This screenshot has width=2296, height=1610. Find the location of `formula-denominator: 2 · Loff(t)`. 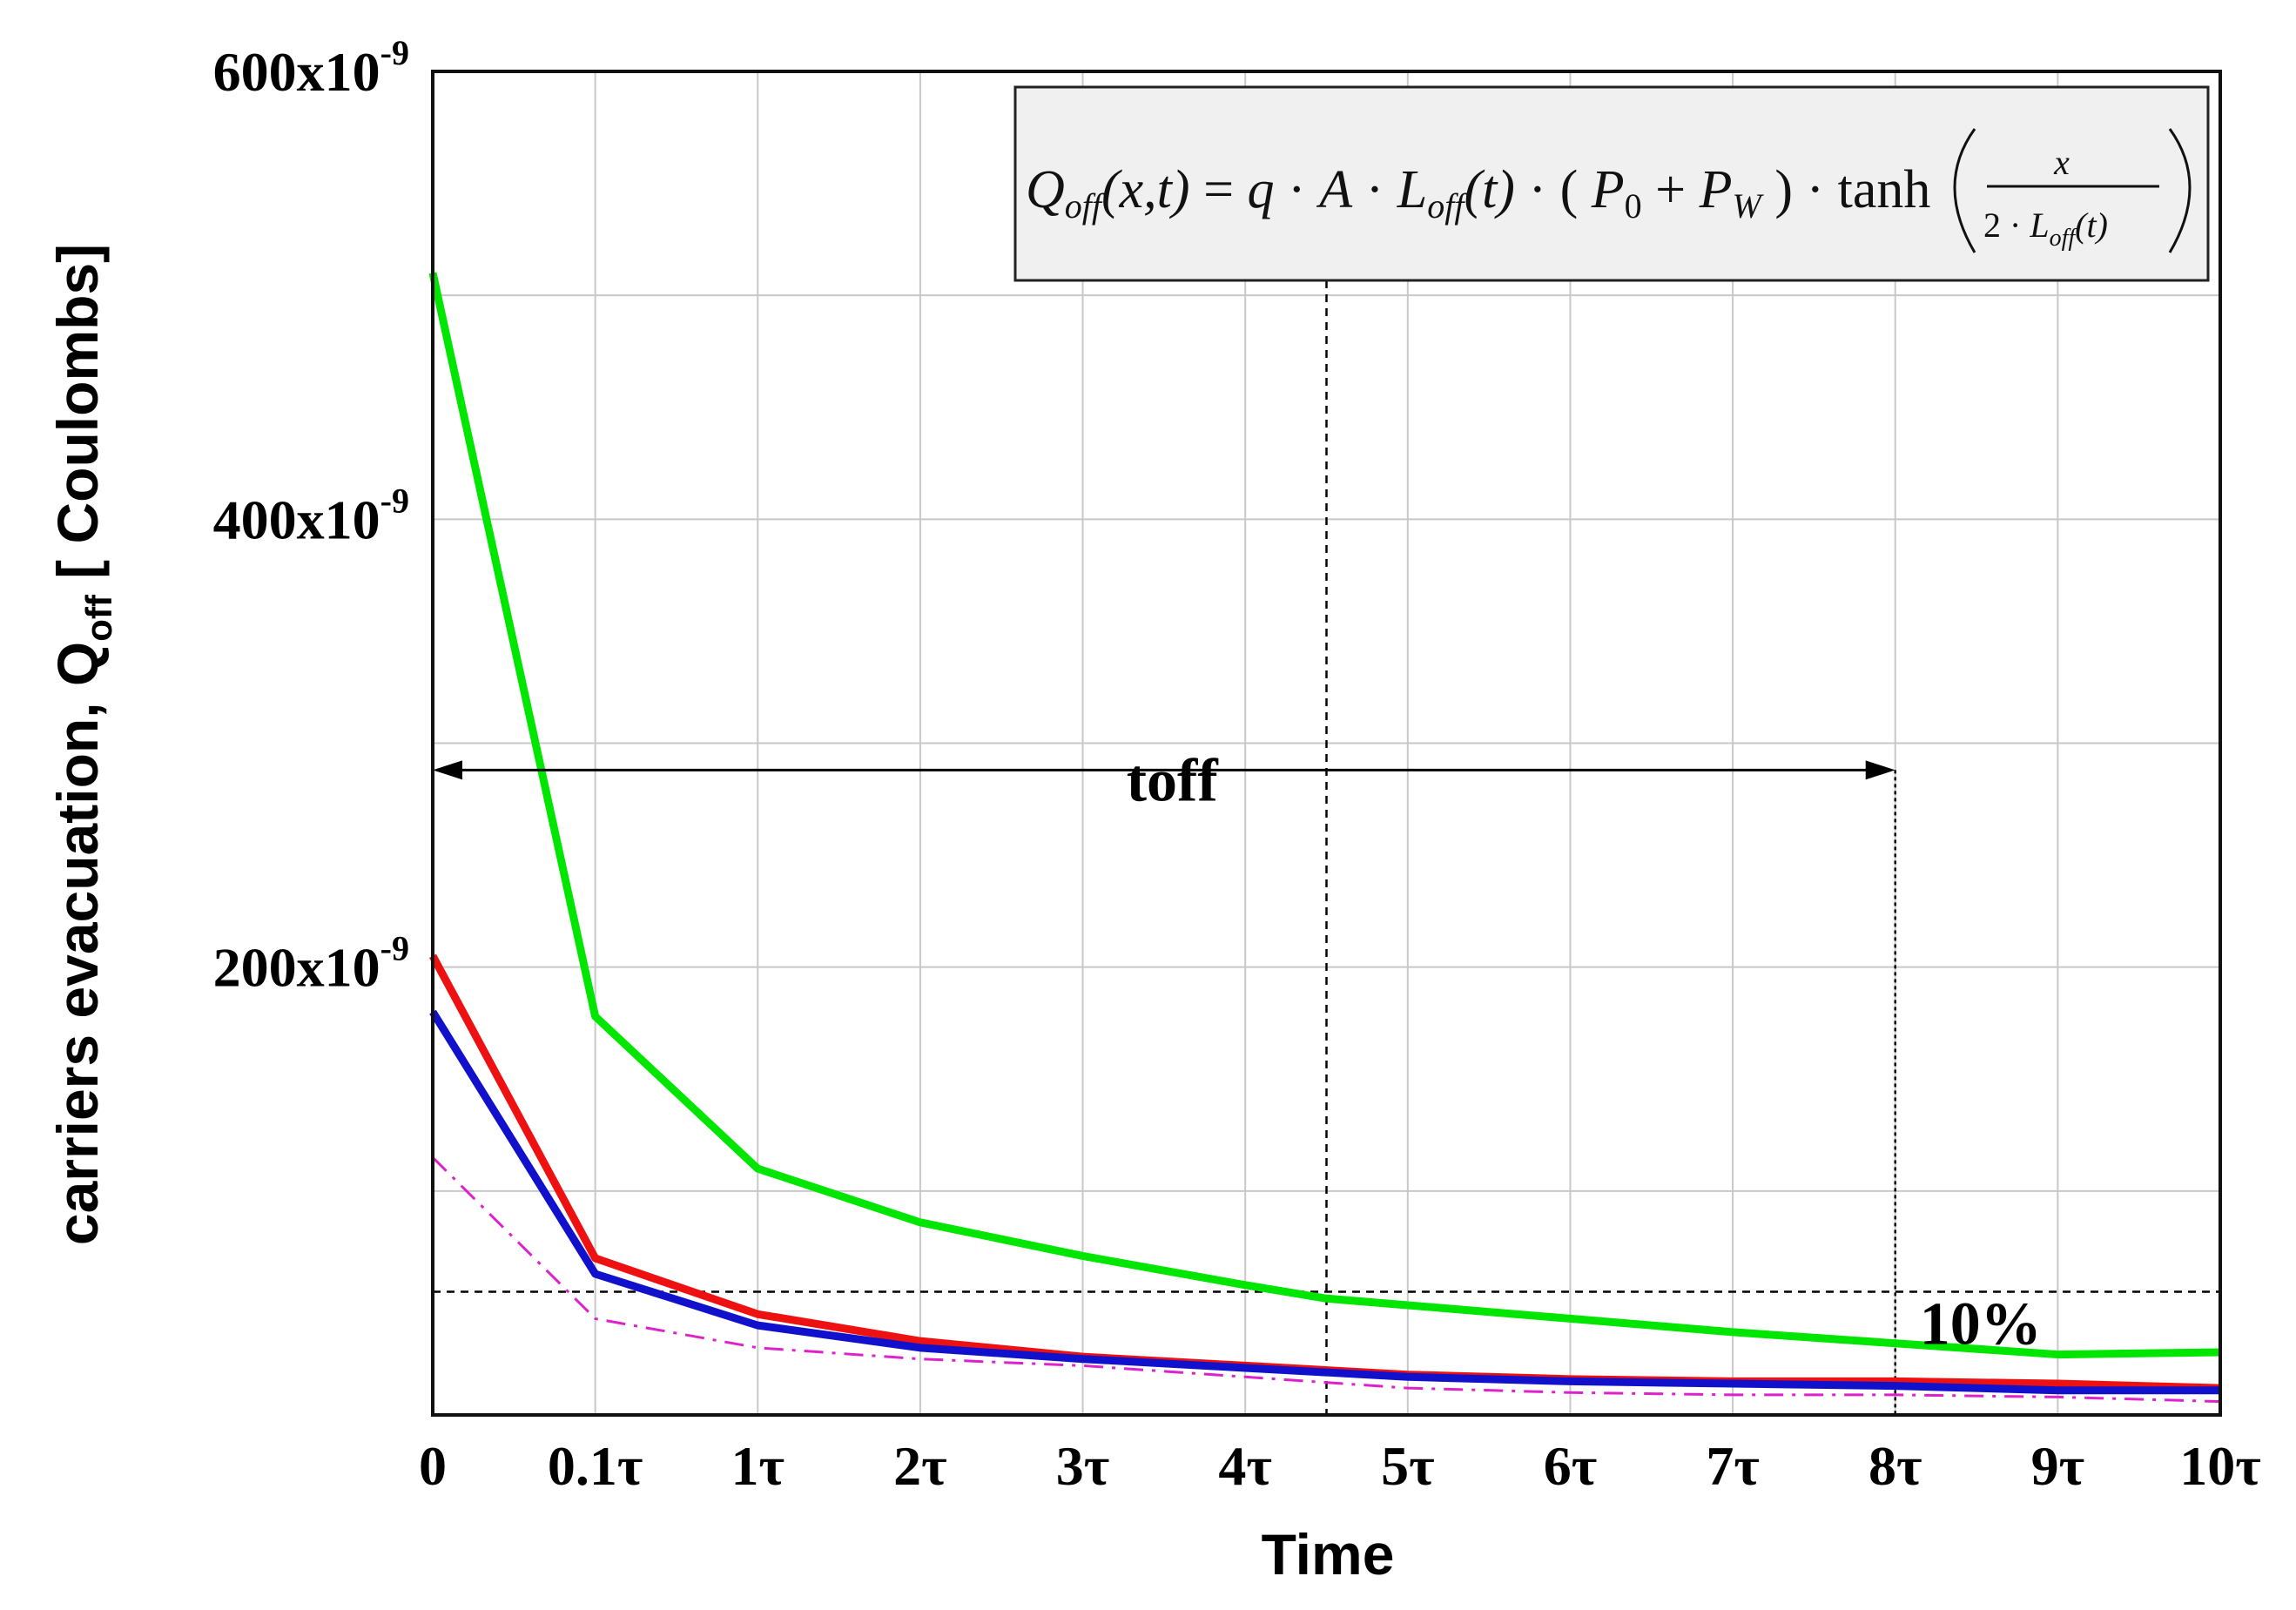

formula-denominator: 2 · Loff(t) is located at coordinates (2046, 228).